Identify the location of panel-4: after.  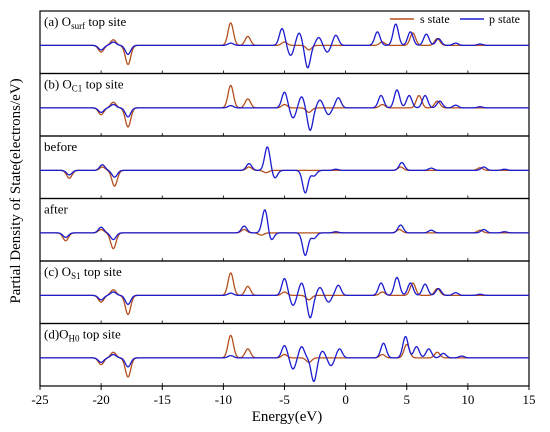
(284, 229).